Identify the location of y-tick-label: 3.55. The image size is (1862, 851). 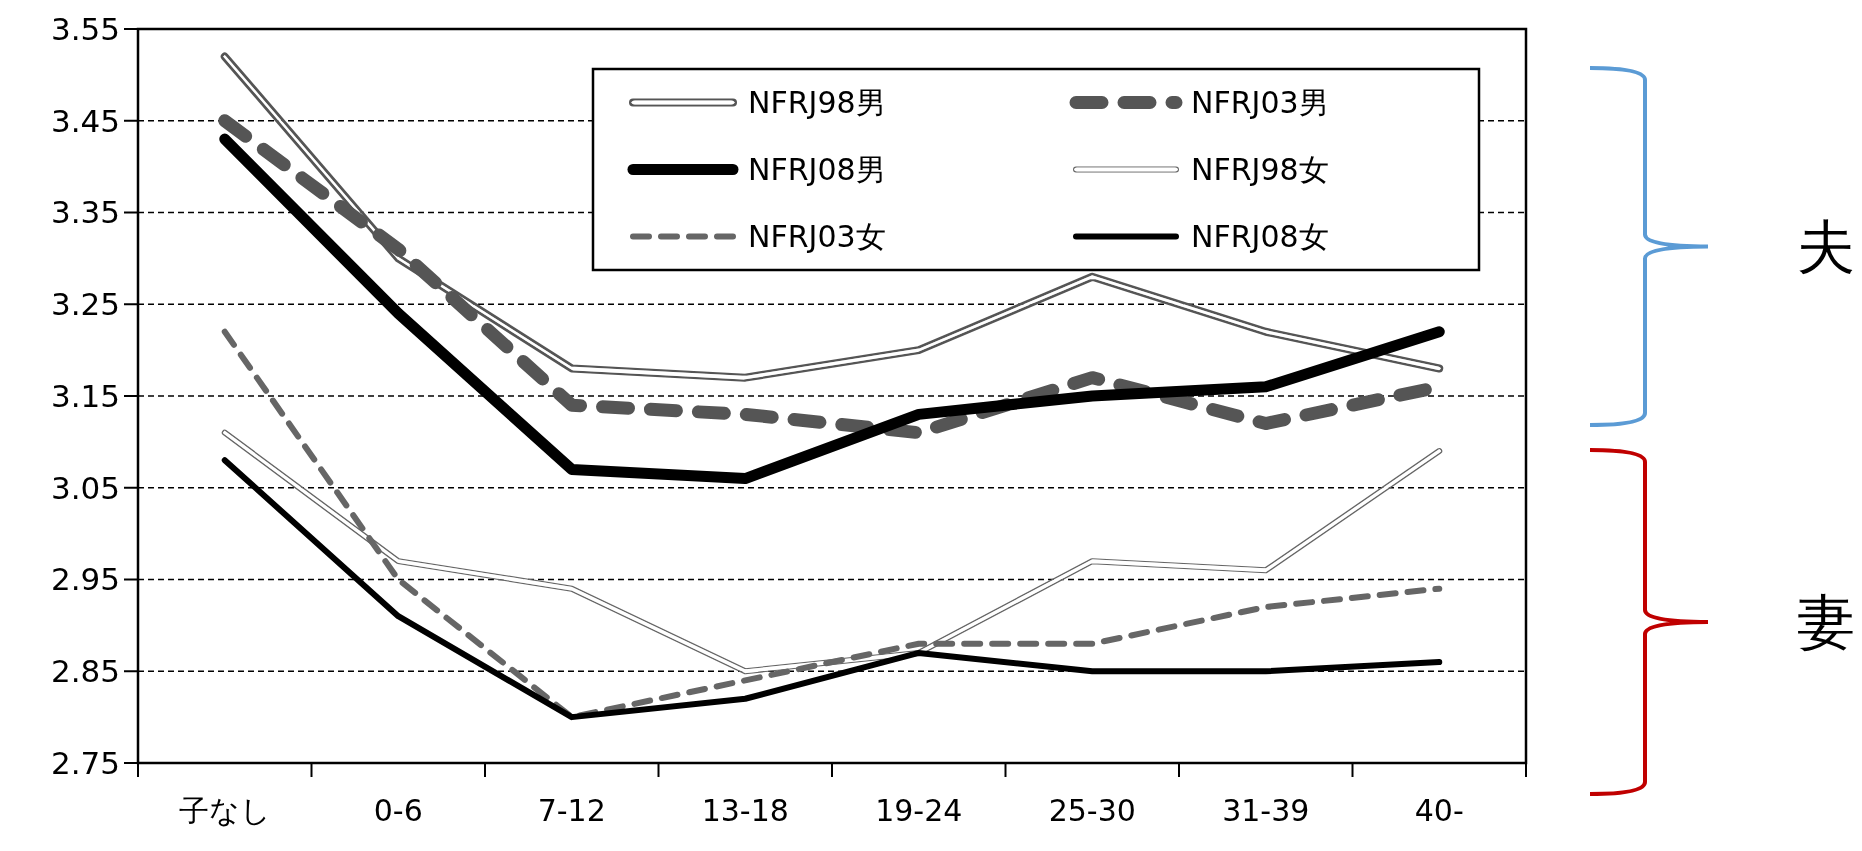
(85, 28).